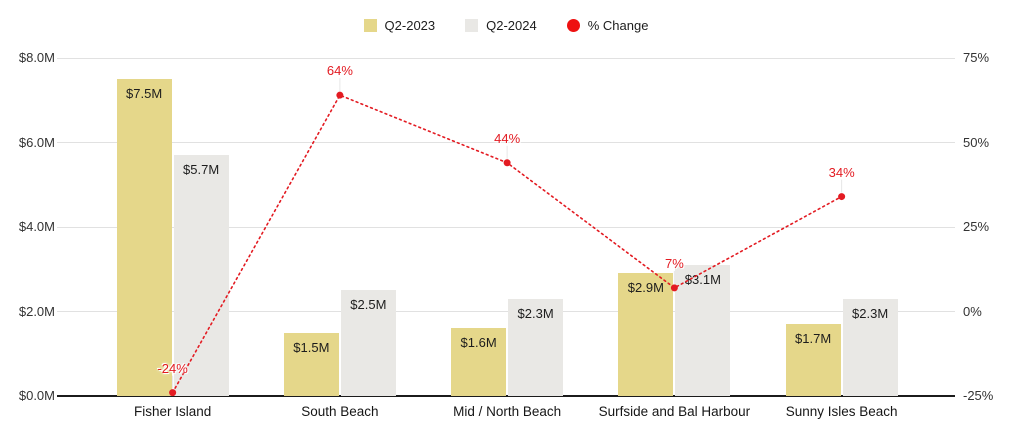 The width and height of the screenshot is (1012, 439). I want to click on y-axis-tick-right: 0%, so click(972, 311).